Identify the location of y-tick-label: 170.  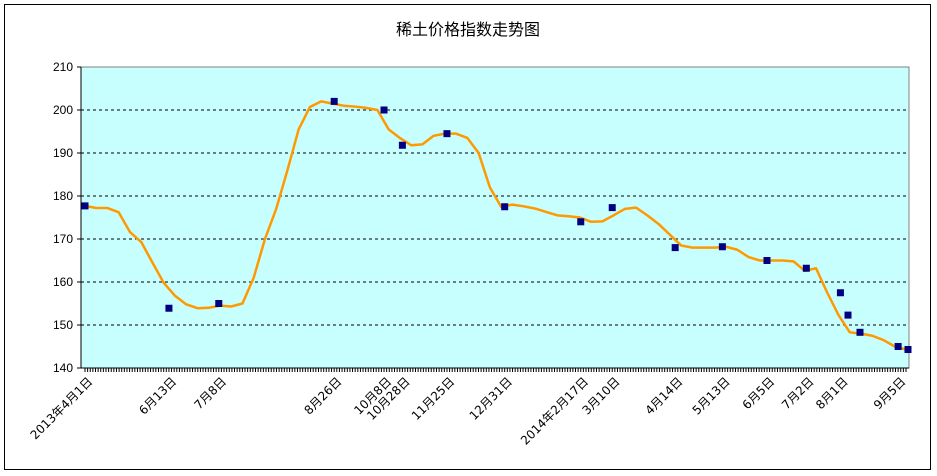
(63, 239).